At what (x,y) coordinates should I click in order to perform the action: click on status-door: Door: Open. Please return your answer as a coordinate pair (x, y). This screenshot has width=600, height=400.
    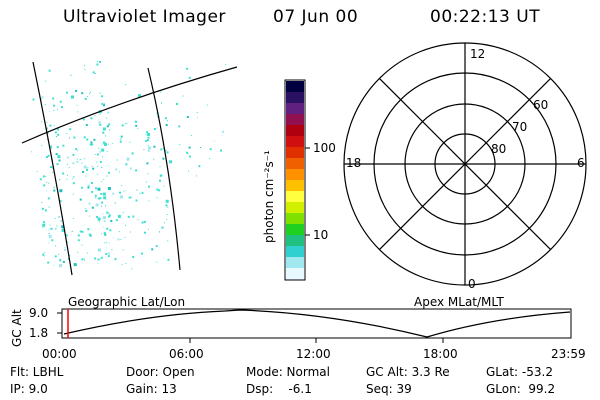
    Looking at the image, I should click on (160, 372).